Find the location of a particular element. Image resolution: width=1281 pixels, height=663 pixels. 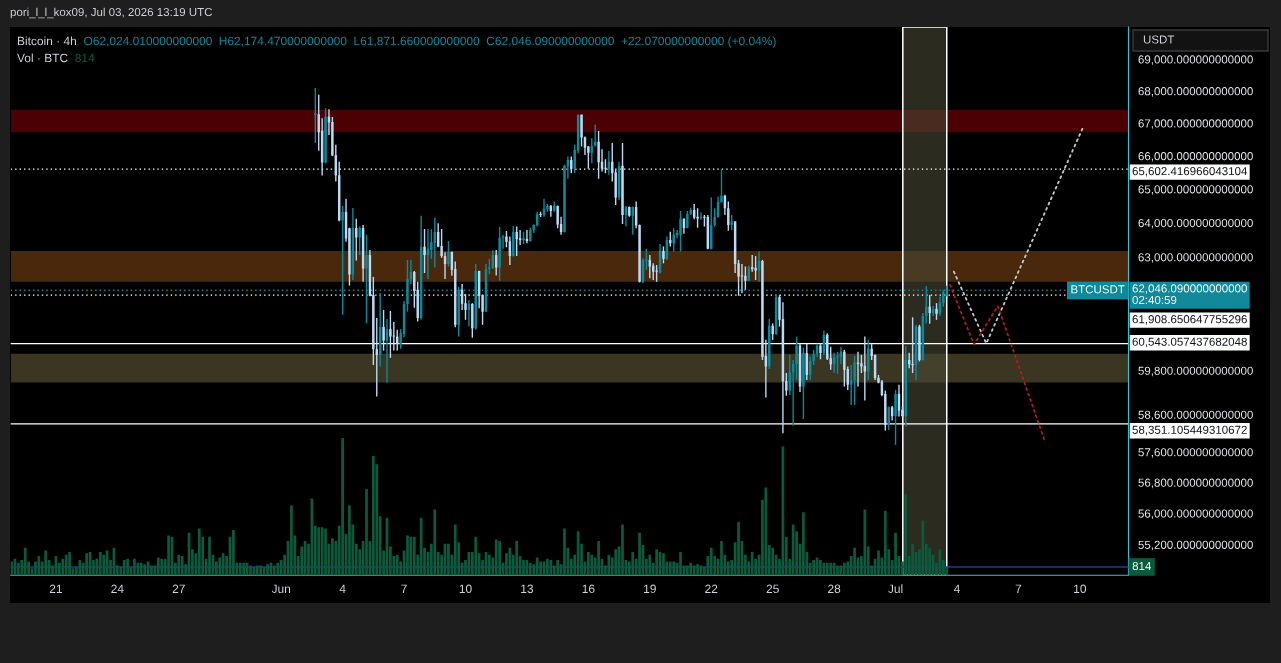

annotation: 814 is located at coordinates (85, 58).